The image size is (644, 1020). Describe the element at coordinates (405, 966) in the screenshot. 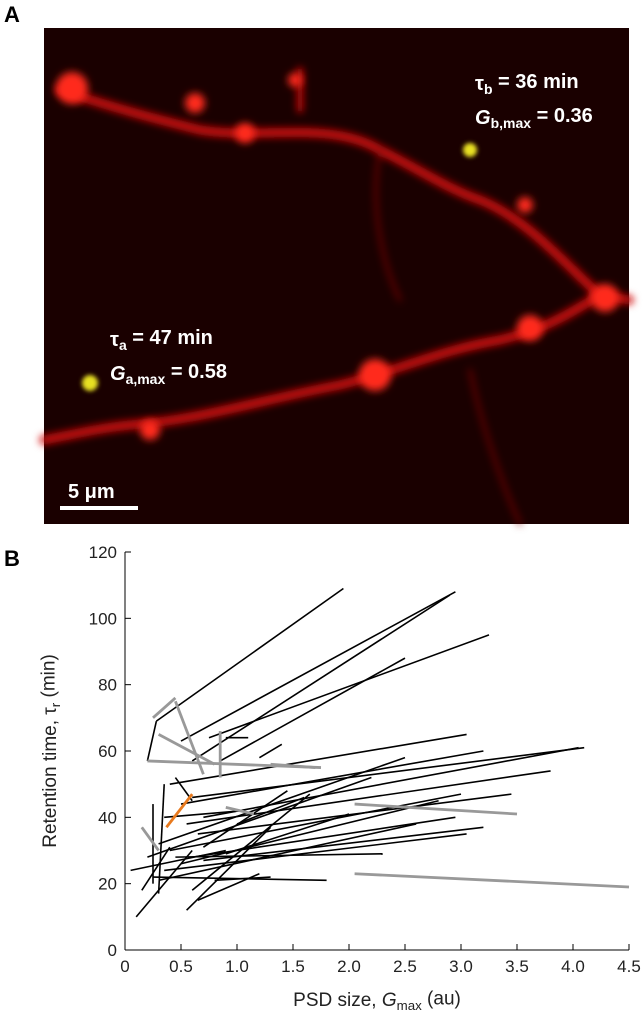

I see `x-tick-label: 2.5` at that location.